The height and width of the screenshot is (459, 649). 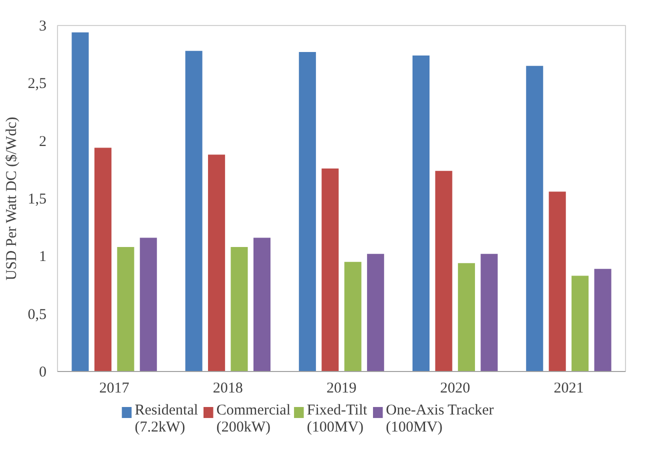 I want to click on x-tick-label: 2018, so click(x=227, y=388).